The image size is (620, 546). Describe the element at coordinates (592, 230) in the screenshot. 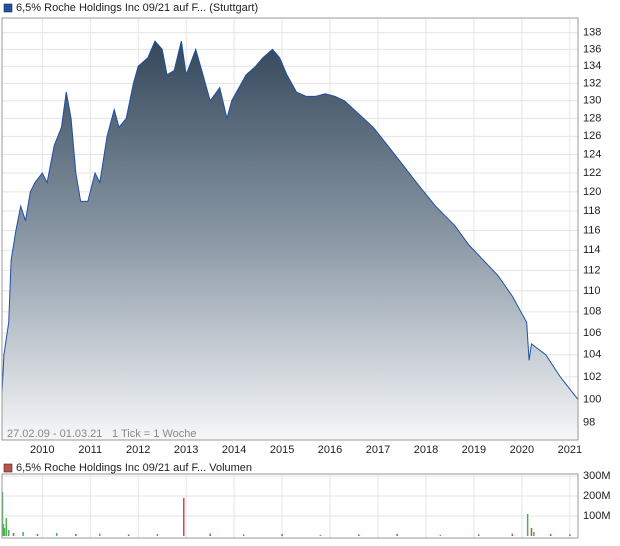

I see `y-tick-label: 116` at that location.